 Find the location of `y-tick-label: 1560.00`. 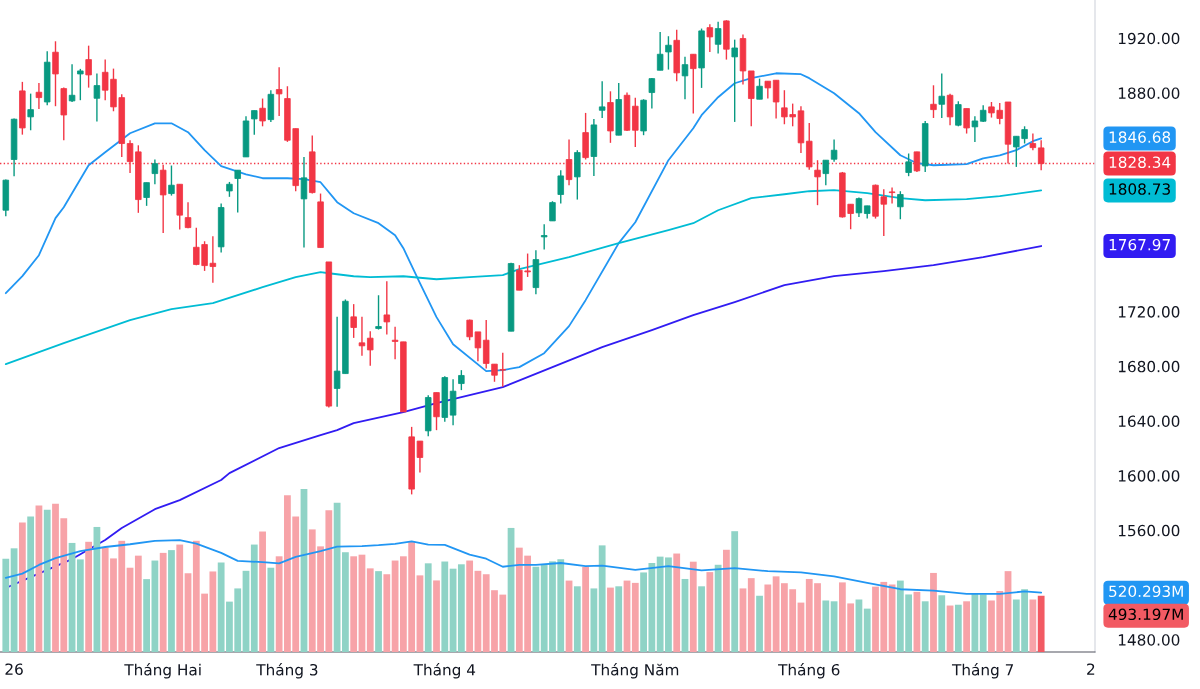

y-tick-label: 1560.00 is located at coordinates (1149, 530).